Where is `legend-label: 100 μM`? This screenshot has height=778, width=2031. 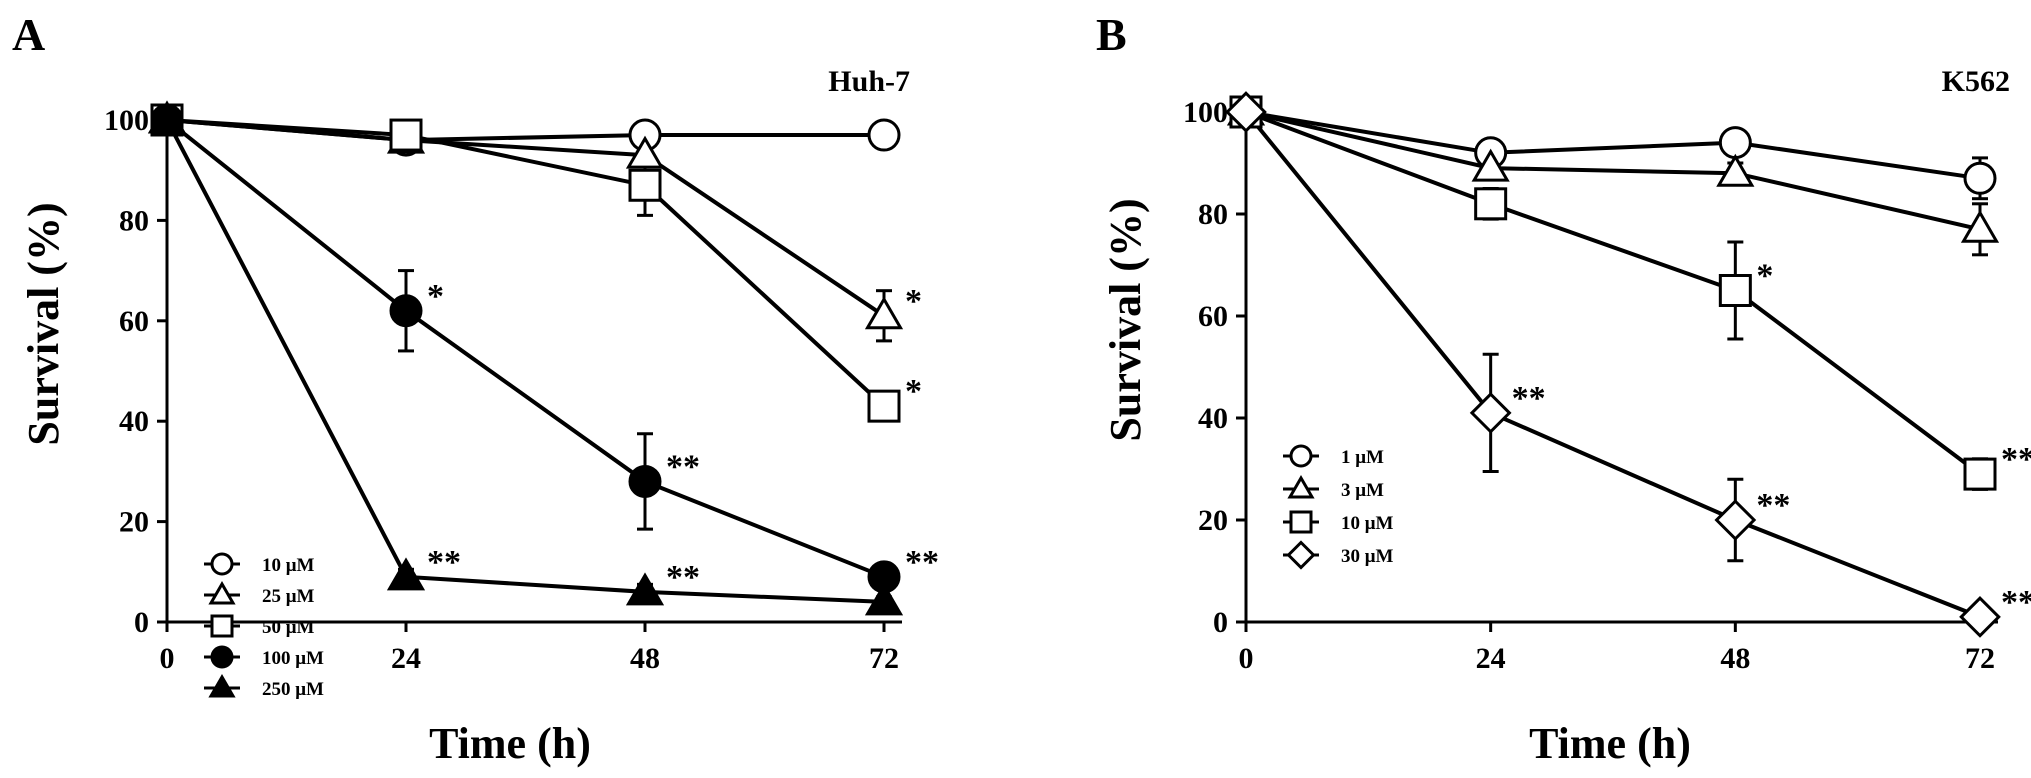 legend-label: 100 μM is located at coordinates (293, 658).